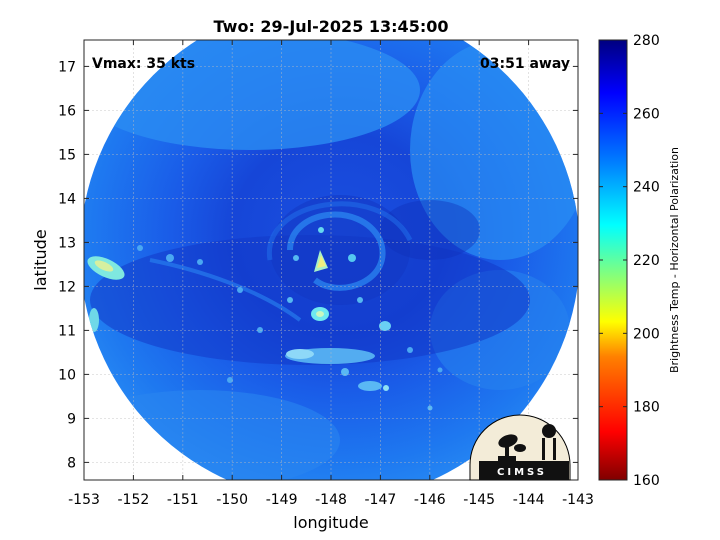 This screenshot has width=720, height=540. What do you see at coordinates (232, 500) in the screenshot?
I see `x-tick-label: -150` at bounding box center [232, 500].